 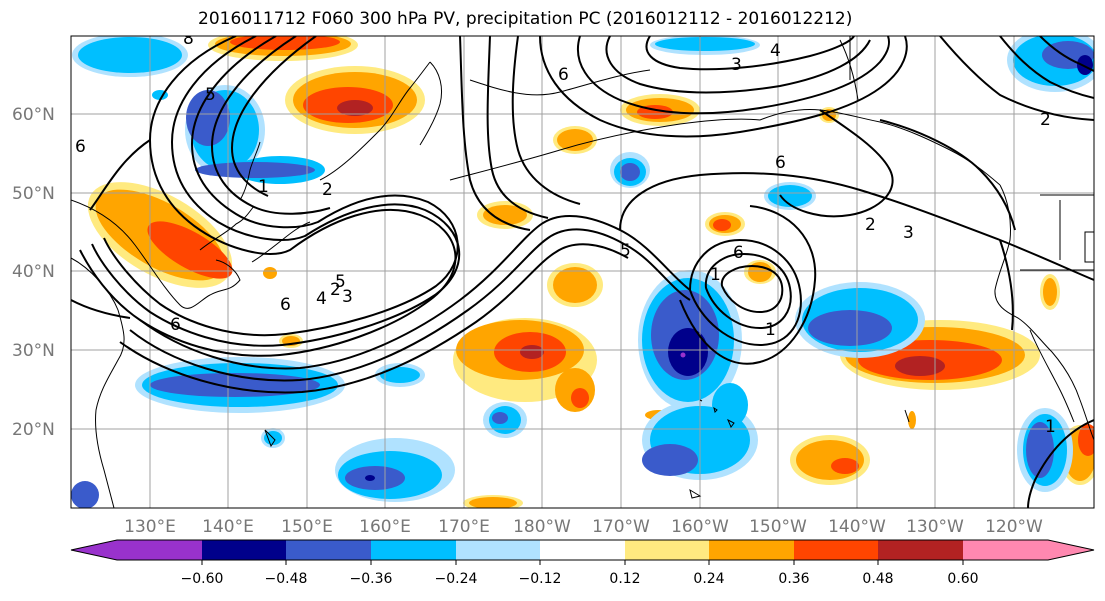 I want to click on lon-label: 120°W, so click(x=1014, y=527).